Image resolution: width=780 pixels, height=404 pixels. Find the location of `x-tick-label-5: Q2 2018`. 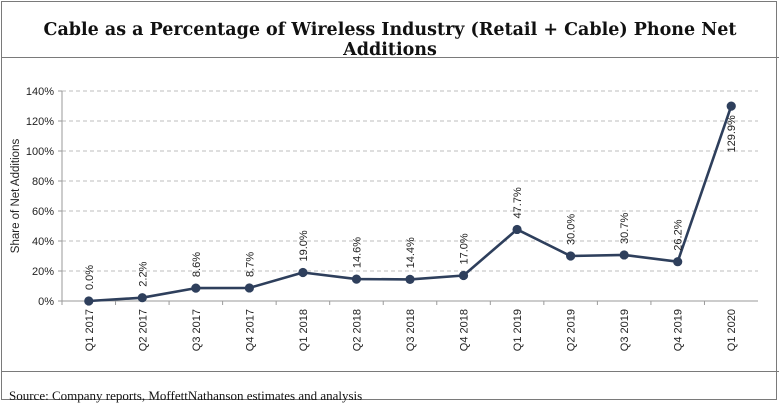

x-tick-label-5: Q2 2018 is located at coordinates (357, 330).